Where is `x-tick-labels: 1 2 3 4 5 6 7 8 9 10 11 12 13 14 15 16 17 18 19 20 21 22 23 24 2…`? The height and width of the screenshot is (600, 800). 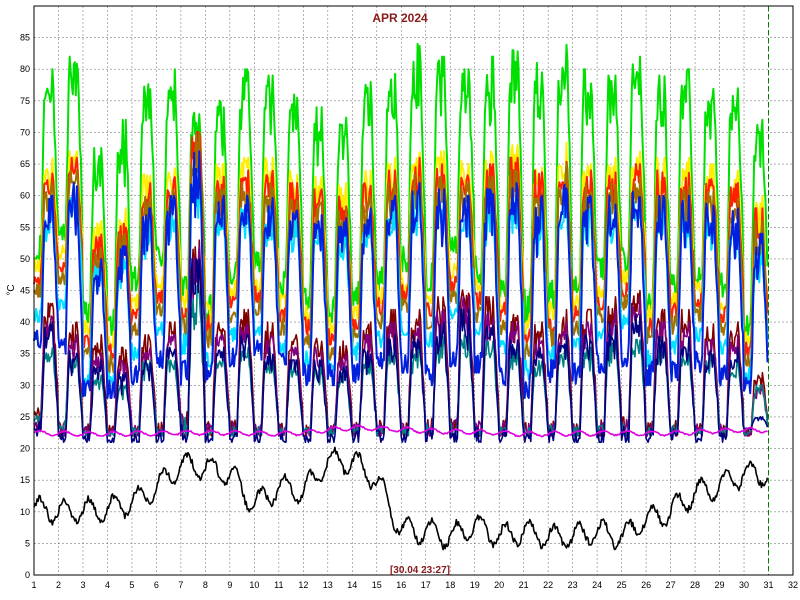
x-tick-labels: 1 2 3 4 5 6 7 8 9 10 11 12 13 14 15 16 17 18 19 20 21 22 23 24 2… is located at coordinates (414, 585).